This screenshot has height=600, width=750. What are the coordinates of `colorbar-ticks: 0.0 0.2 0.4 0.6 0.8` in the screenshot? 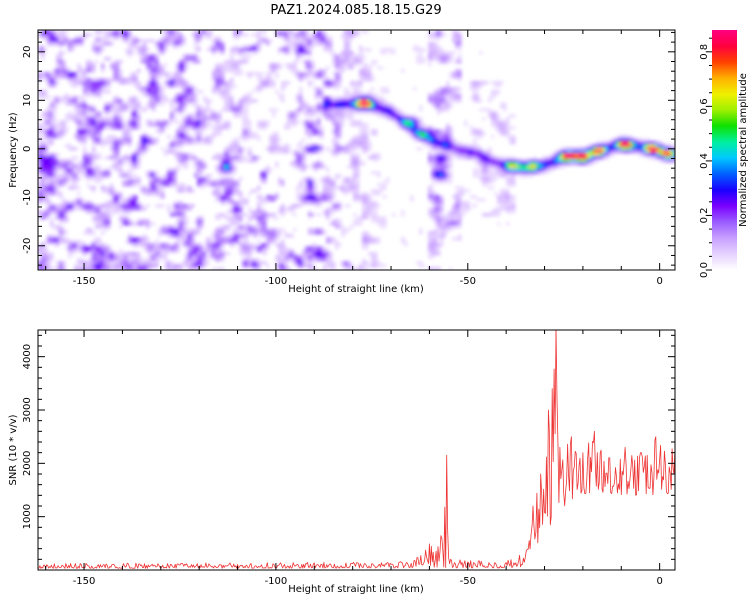 It's located at (705, 157).